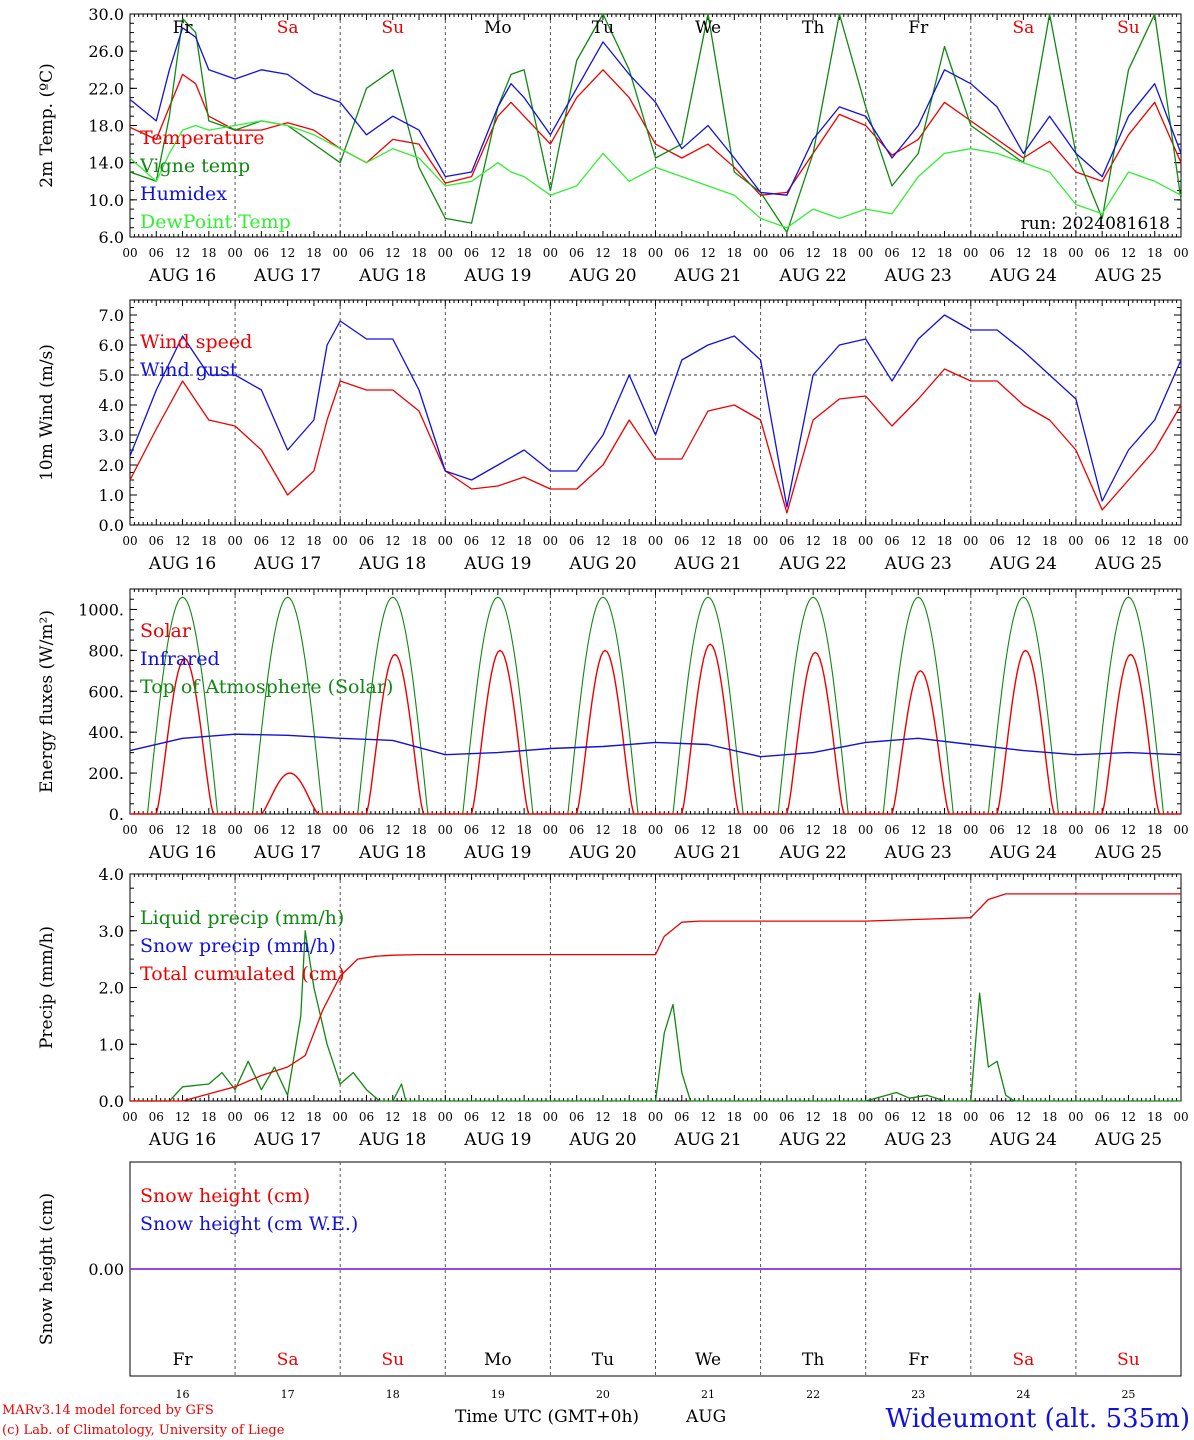 Image resolution: width=1194 pixels, height=1440 pixels. Describe the element at coordinates (1095, 224) in the screenshot. I see `run-label: run: 2024081618` at that location.